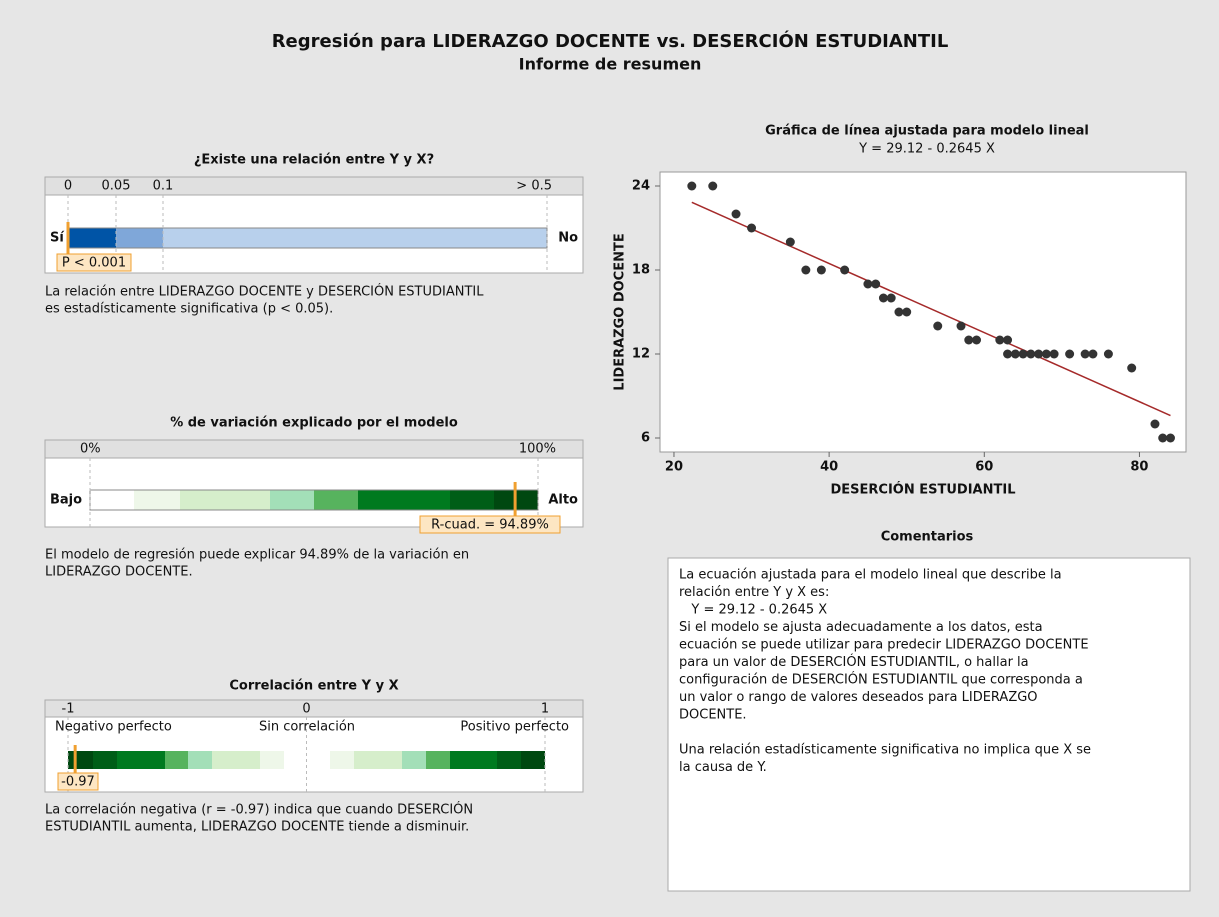 This screenshot has width=1219, height=917. I want to click on y-tick-label: 12, so click(641, 354).